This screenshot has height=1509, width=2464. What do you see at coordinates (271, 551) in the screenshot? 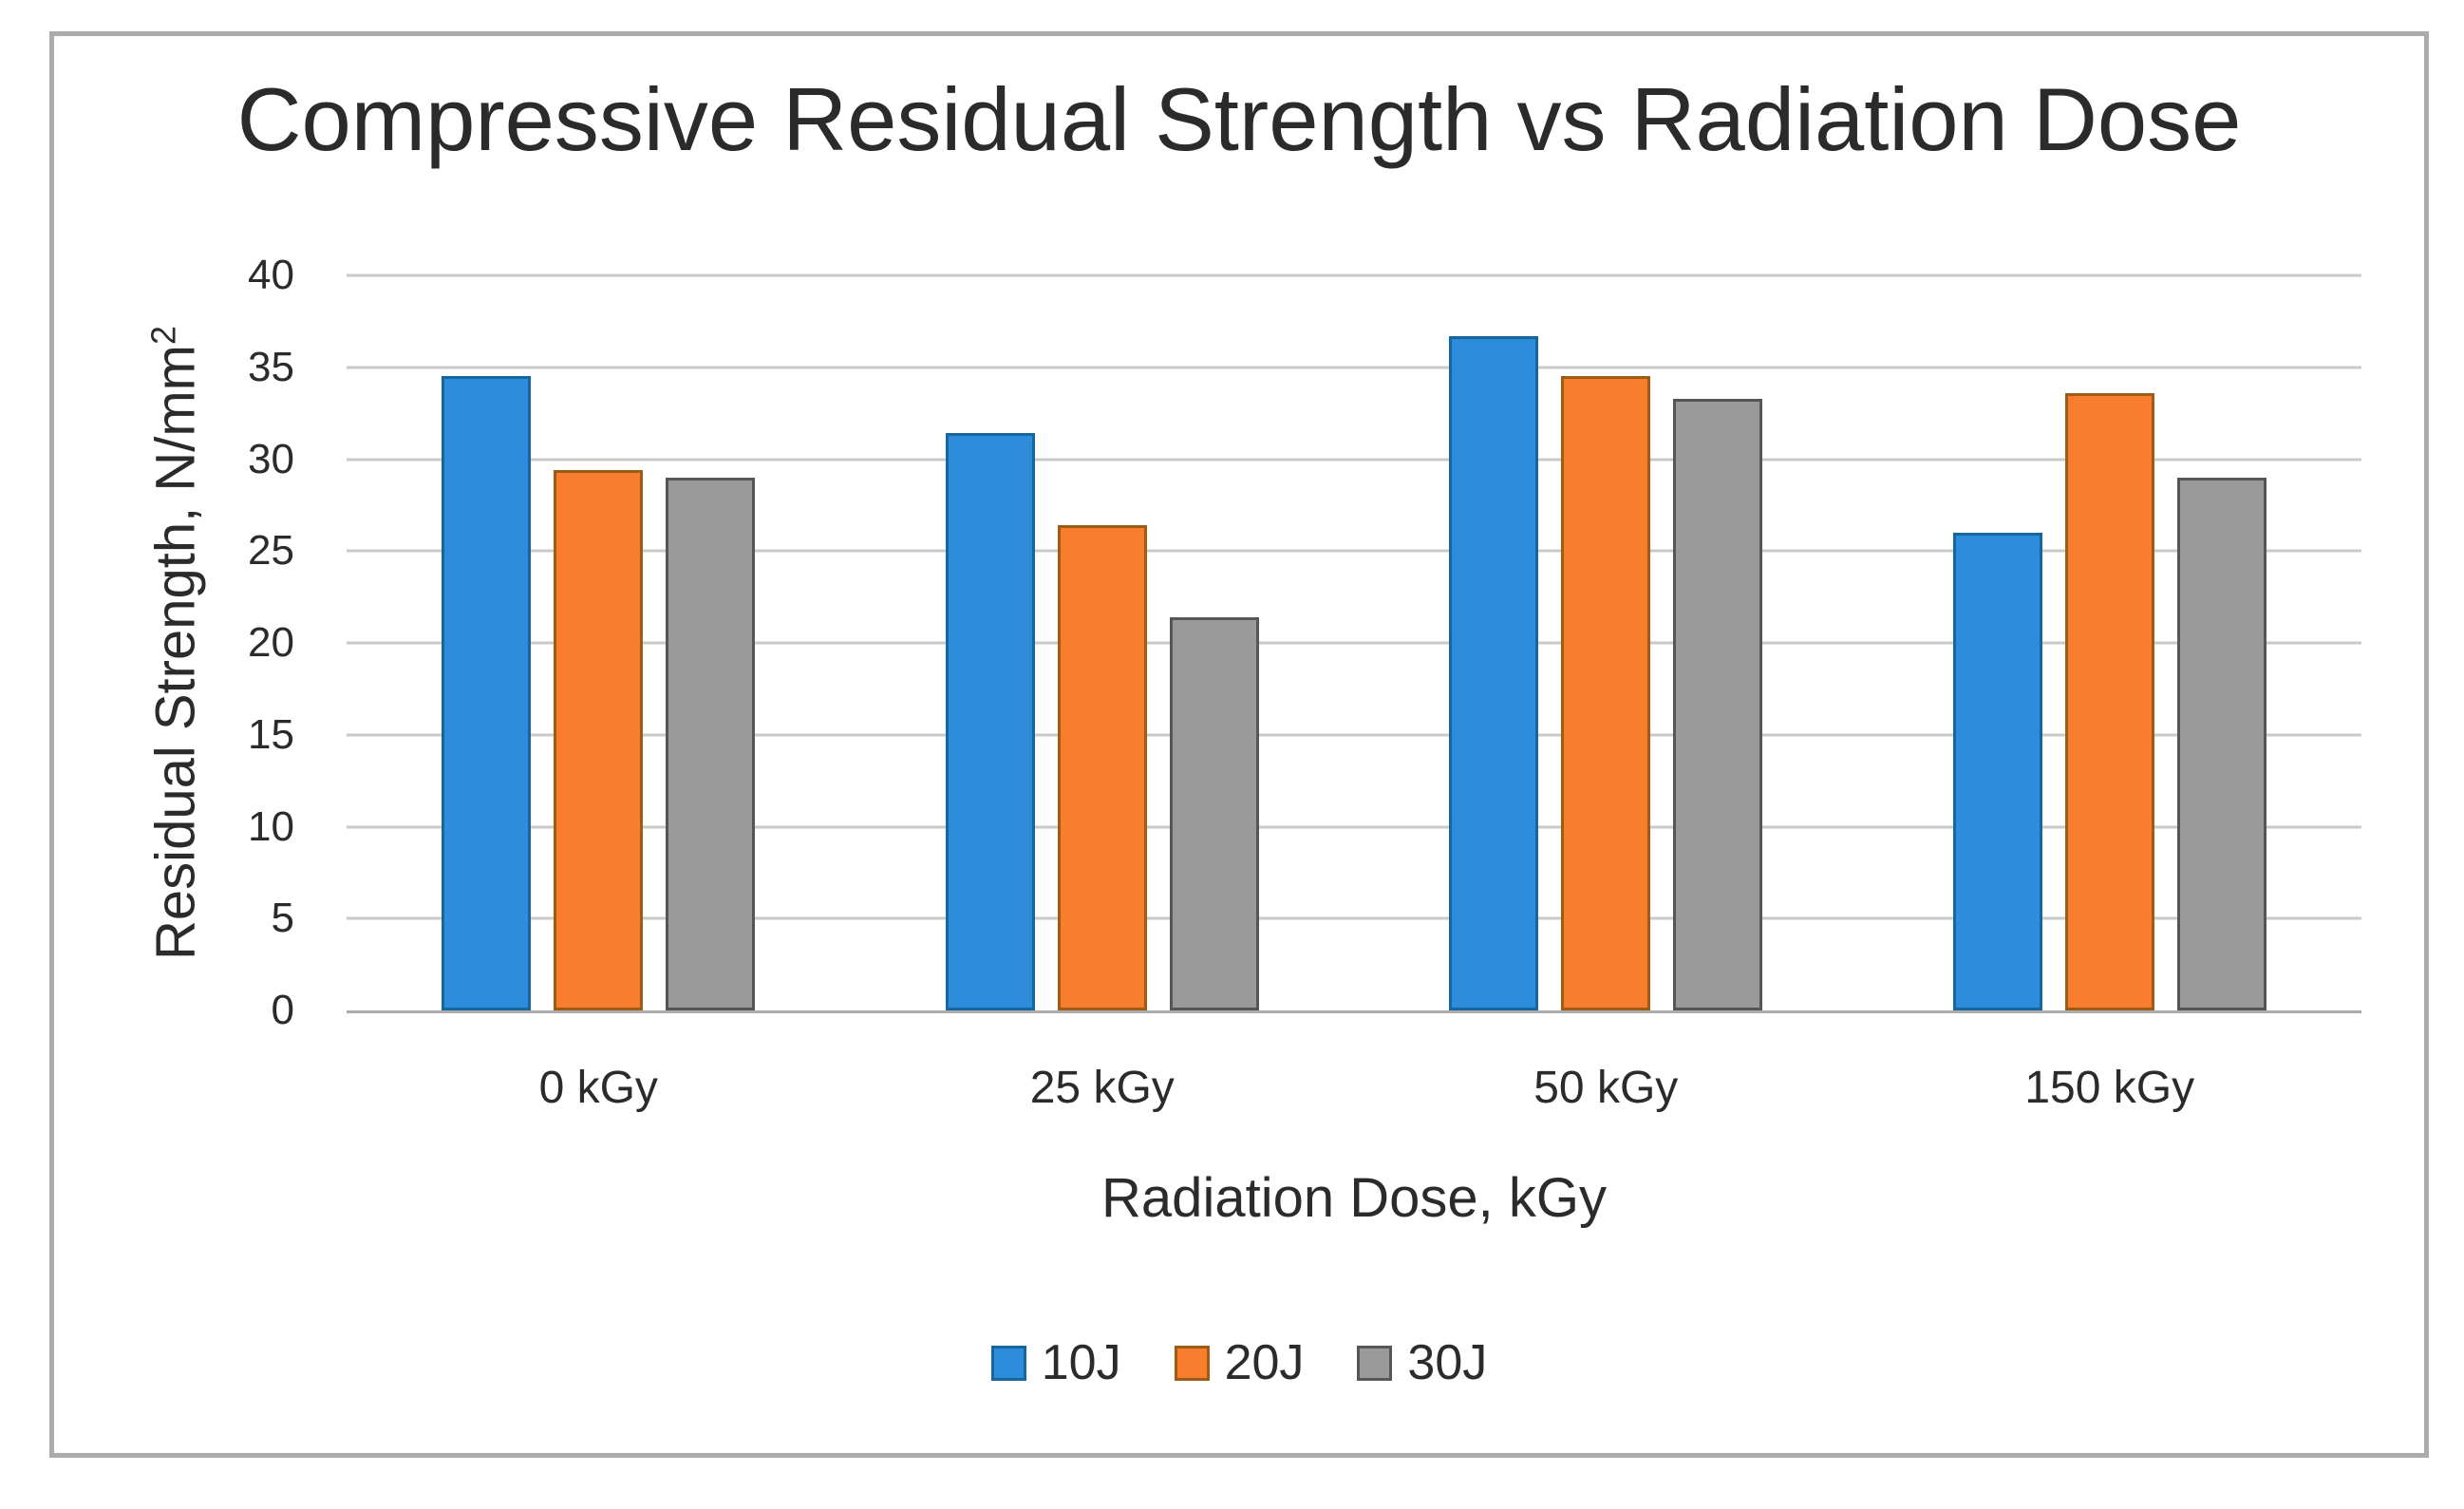
I see `y-tick-label-25: 25` at bounding box center [271, 551].